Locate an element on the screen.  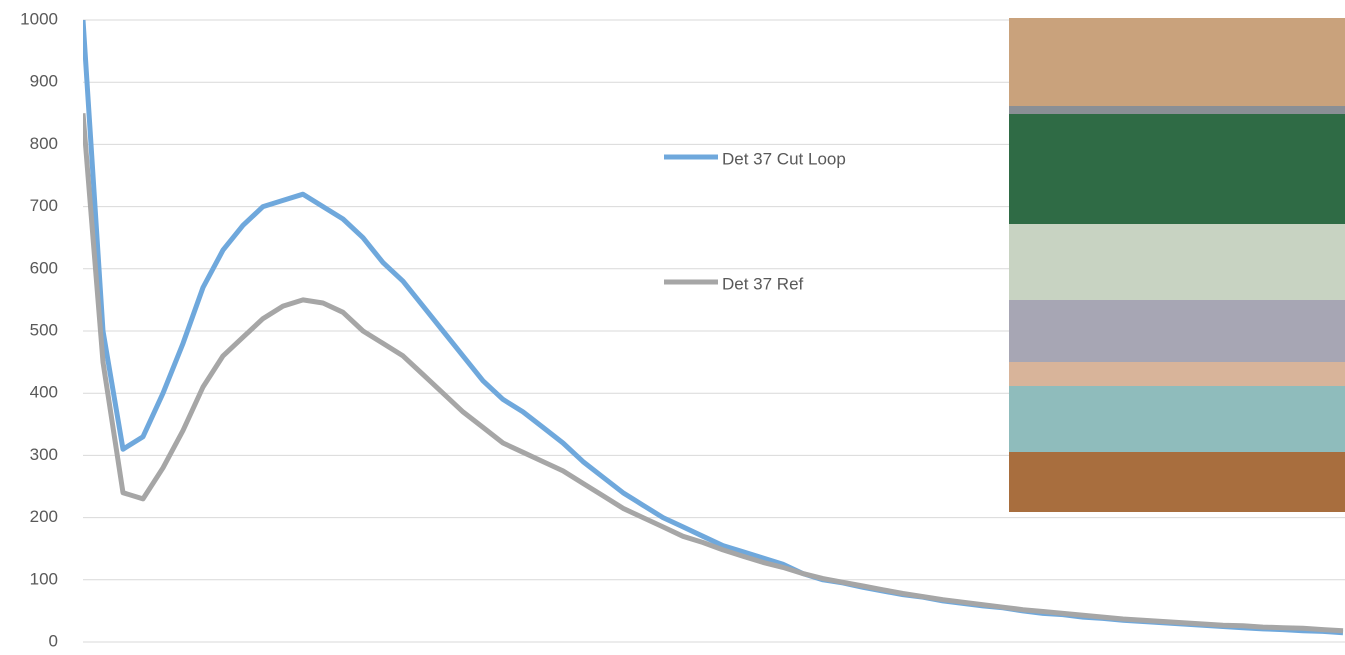
photo-background is located at coordinates (1177, 64).